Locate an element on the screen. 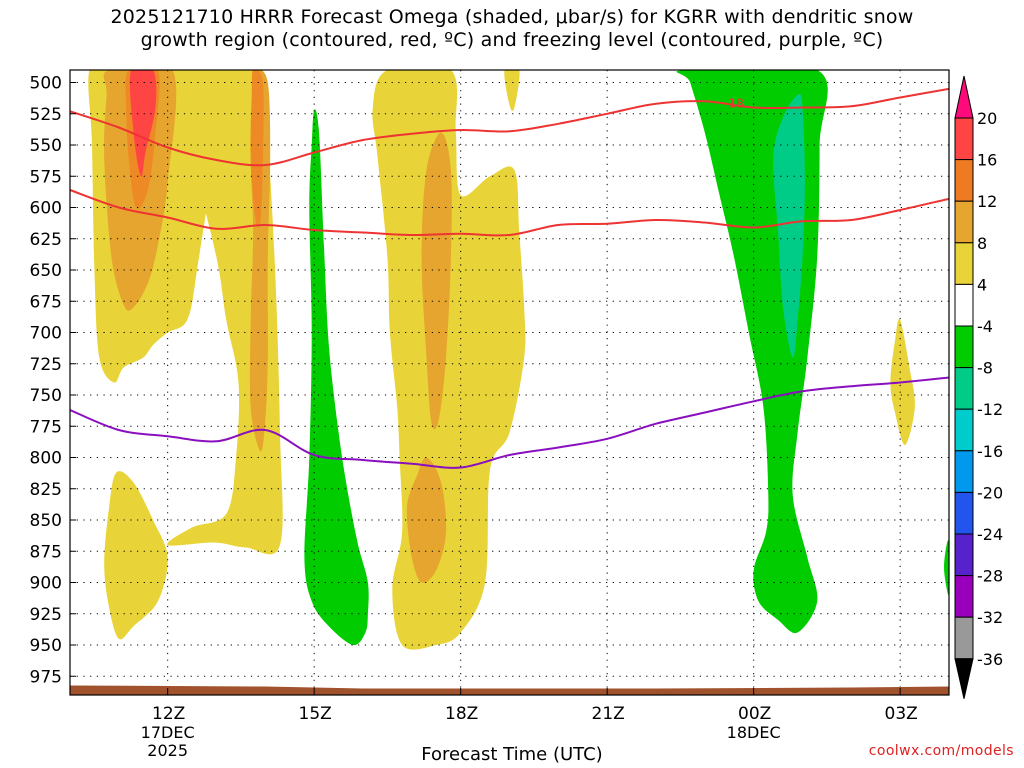 The height and width of the screenshot is (768, 1024). colorbar-label: -28 is located at coordinates (990, 576).